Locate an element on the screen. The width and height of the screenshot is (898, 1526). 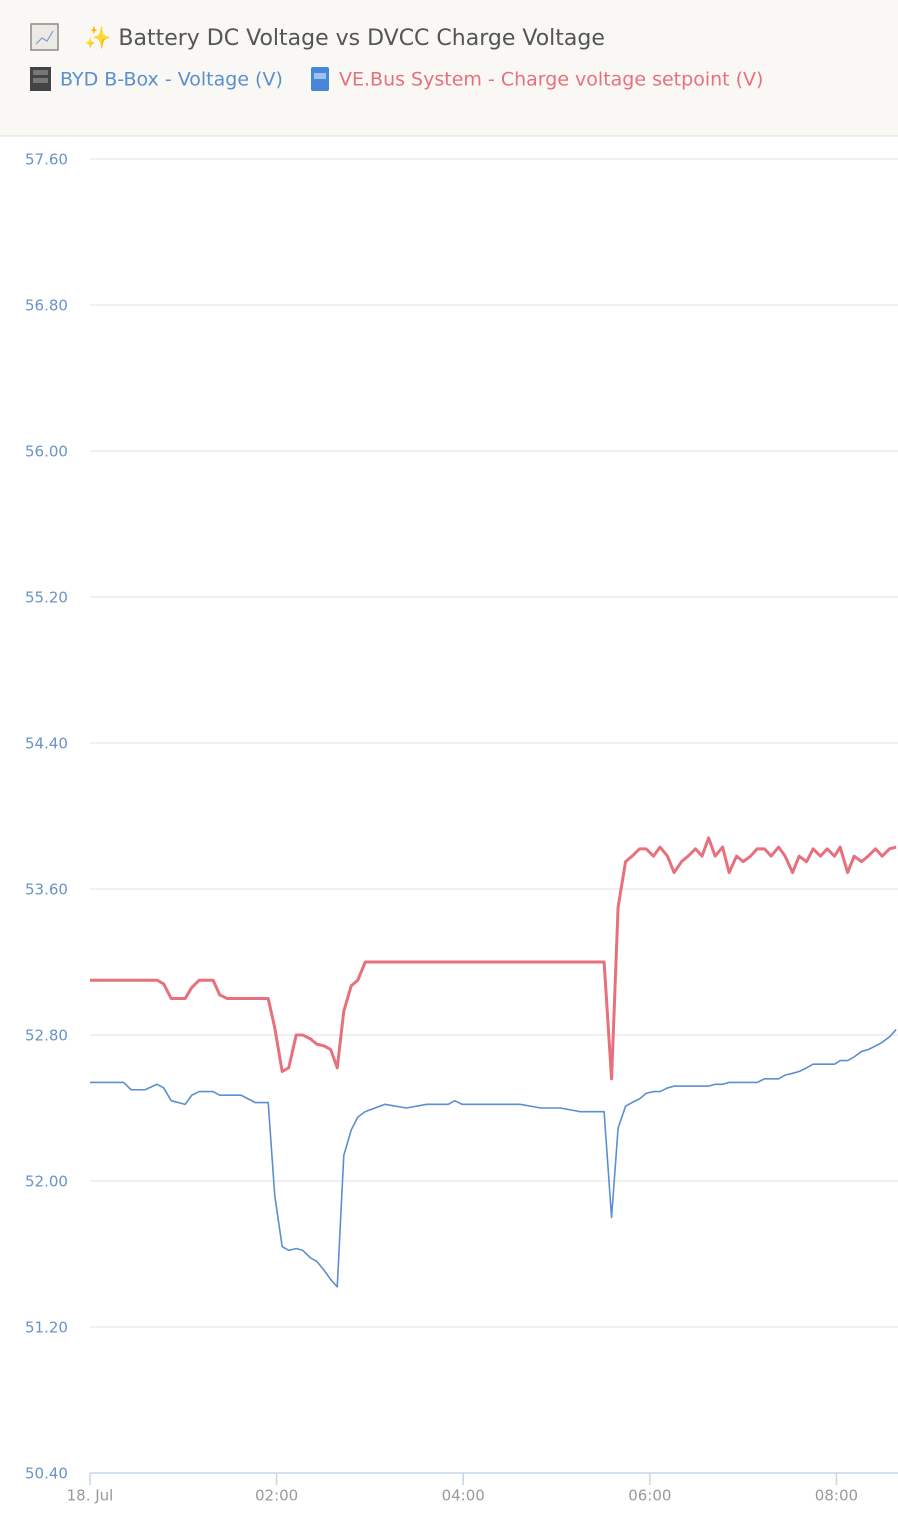
legend-label: BYD B-Box - Voltage (V) is located at coordinates (171, 80).